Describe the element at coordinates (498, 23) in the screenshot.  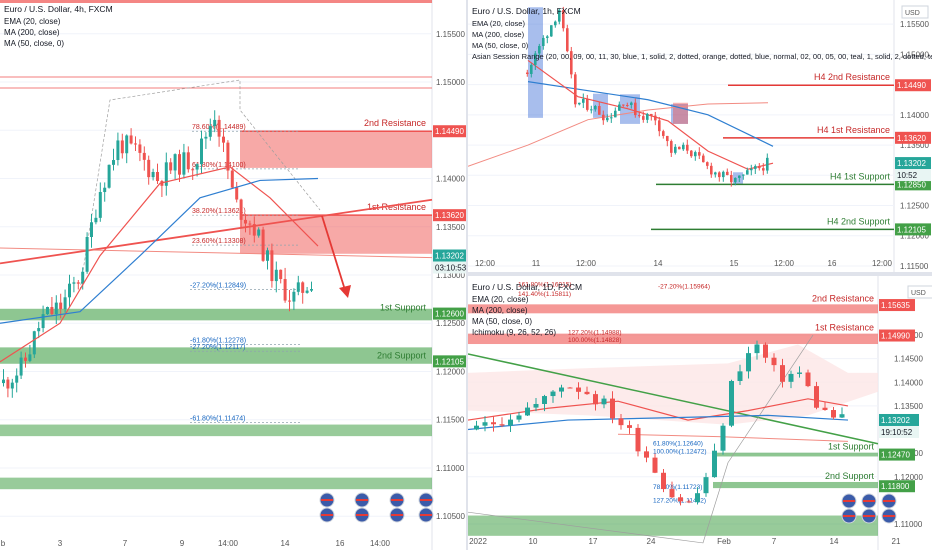
I see `indicator-legend: EMA (20, close)` at that location.